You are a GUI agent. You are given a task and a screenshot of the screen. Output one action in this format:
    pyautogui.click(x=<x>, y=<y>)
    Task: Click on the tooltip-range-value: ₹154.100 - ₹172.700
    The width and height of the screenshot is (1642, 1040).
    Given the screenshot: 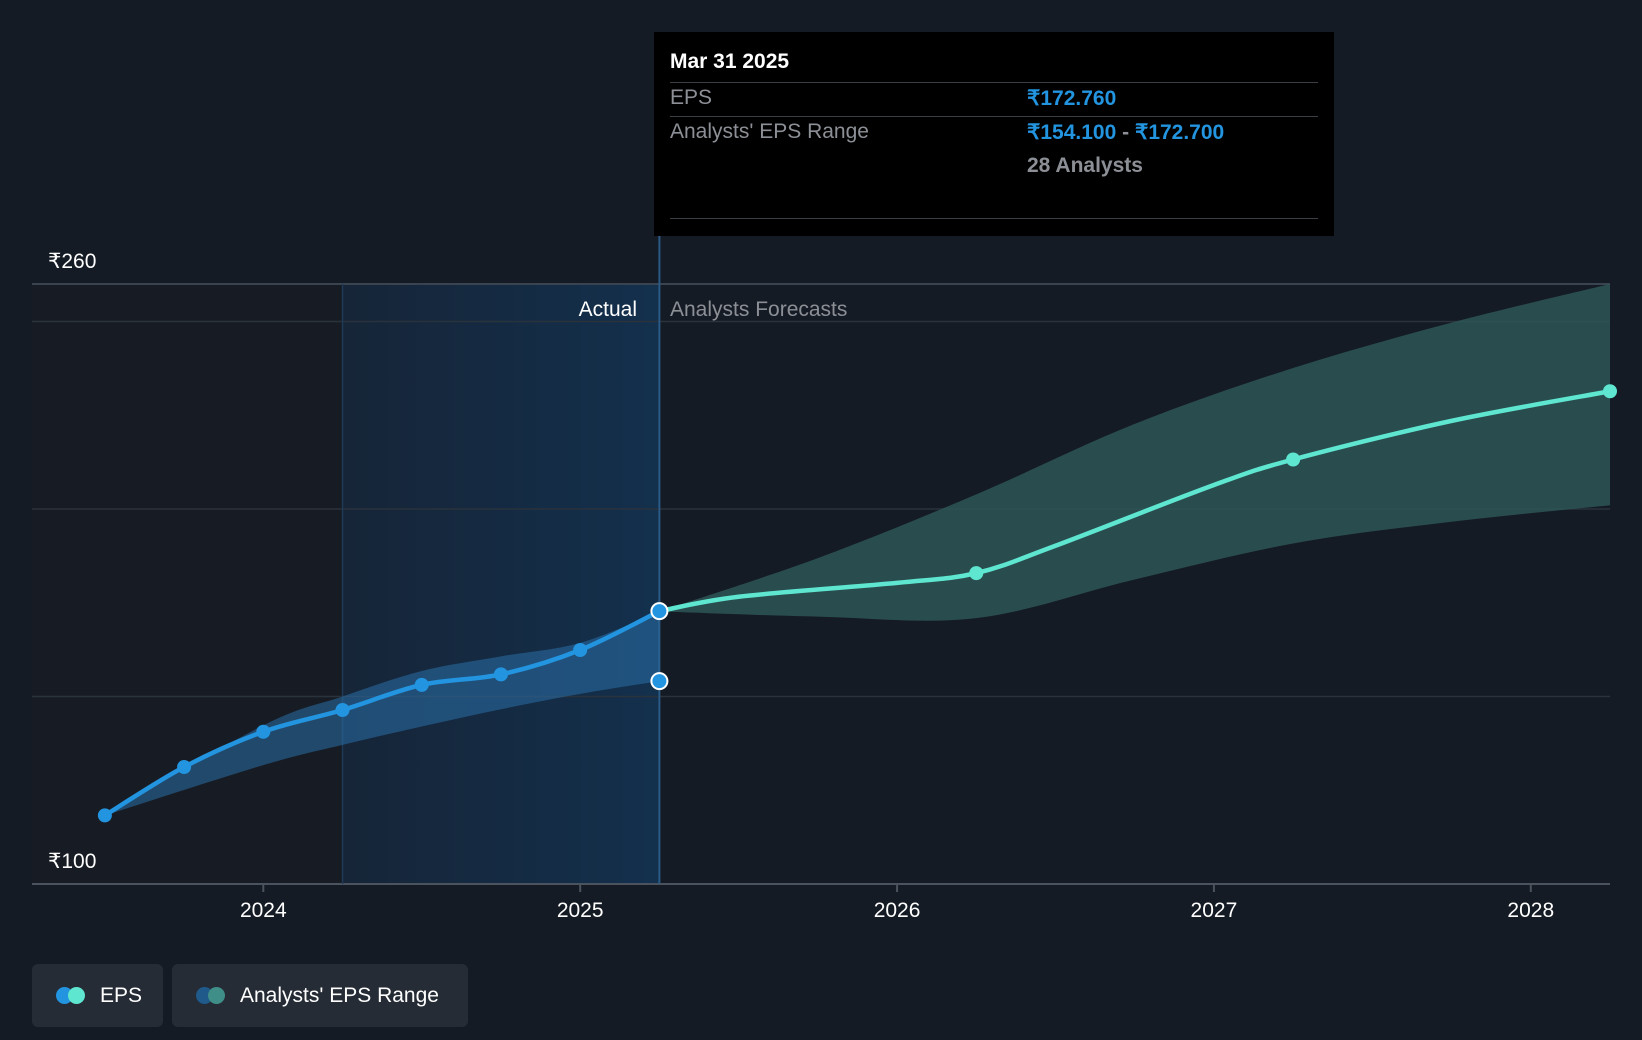 What is the action you would take?
    pyautogui.click(x=1125, y=132)
    